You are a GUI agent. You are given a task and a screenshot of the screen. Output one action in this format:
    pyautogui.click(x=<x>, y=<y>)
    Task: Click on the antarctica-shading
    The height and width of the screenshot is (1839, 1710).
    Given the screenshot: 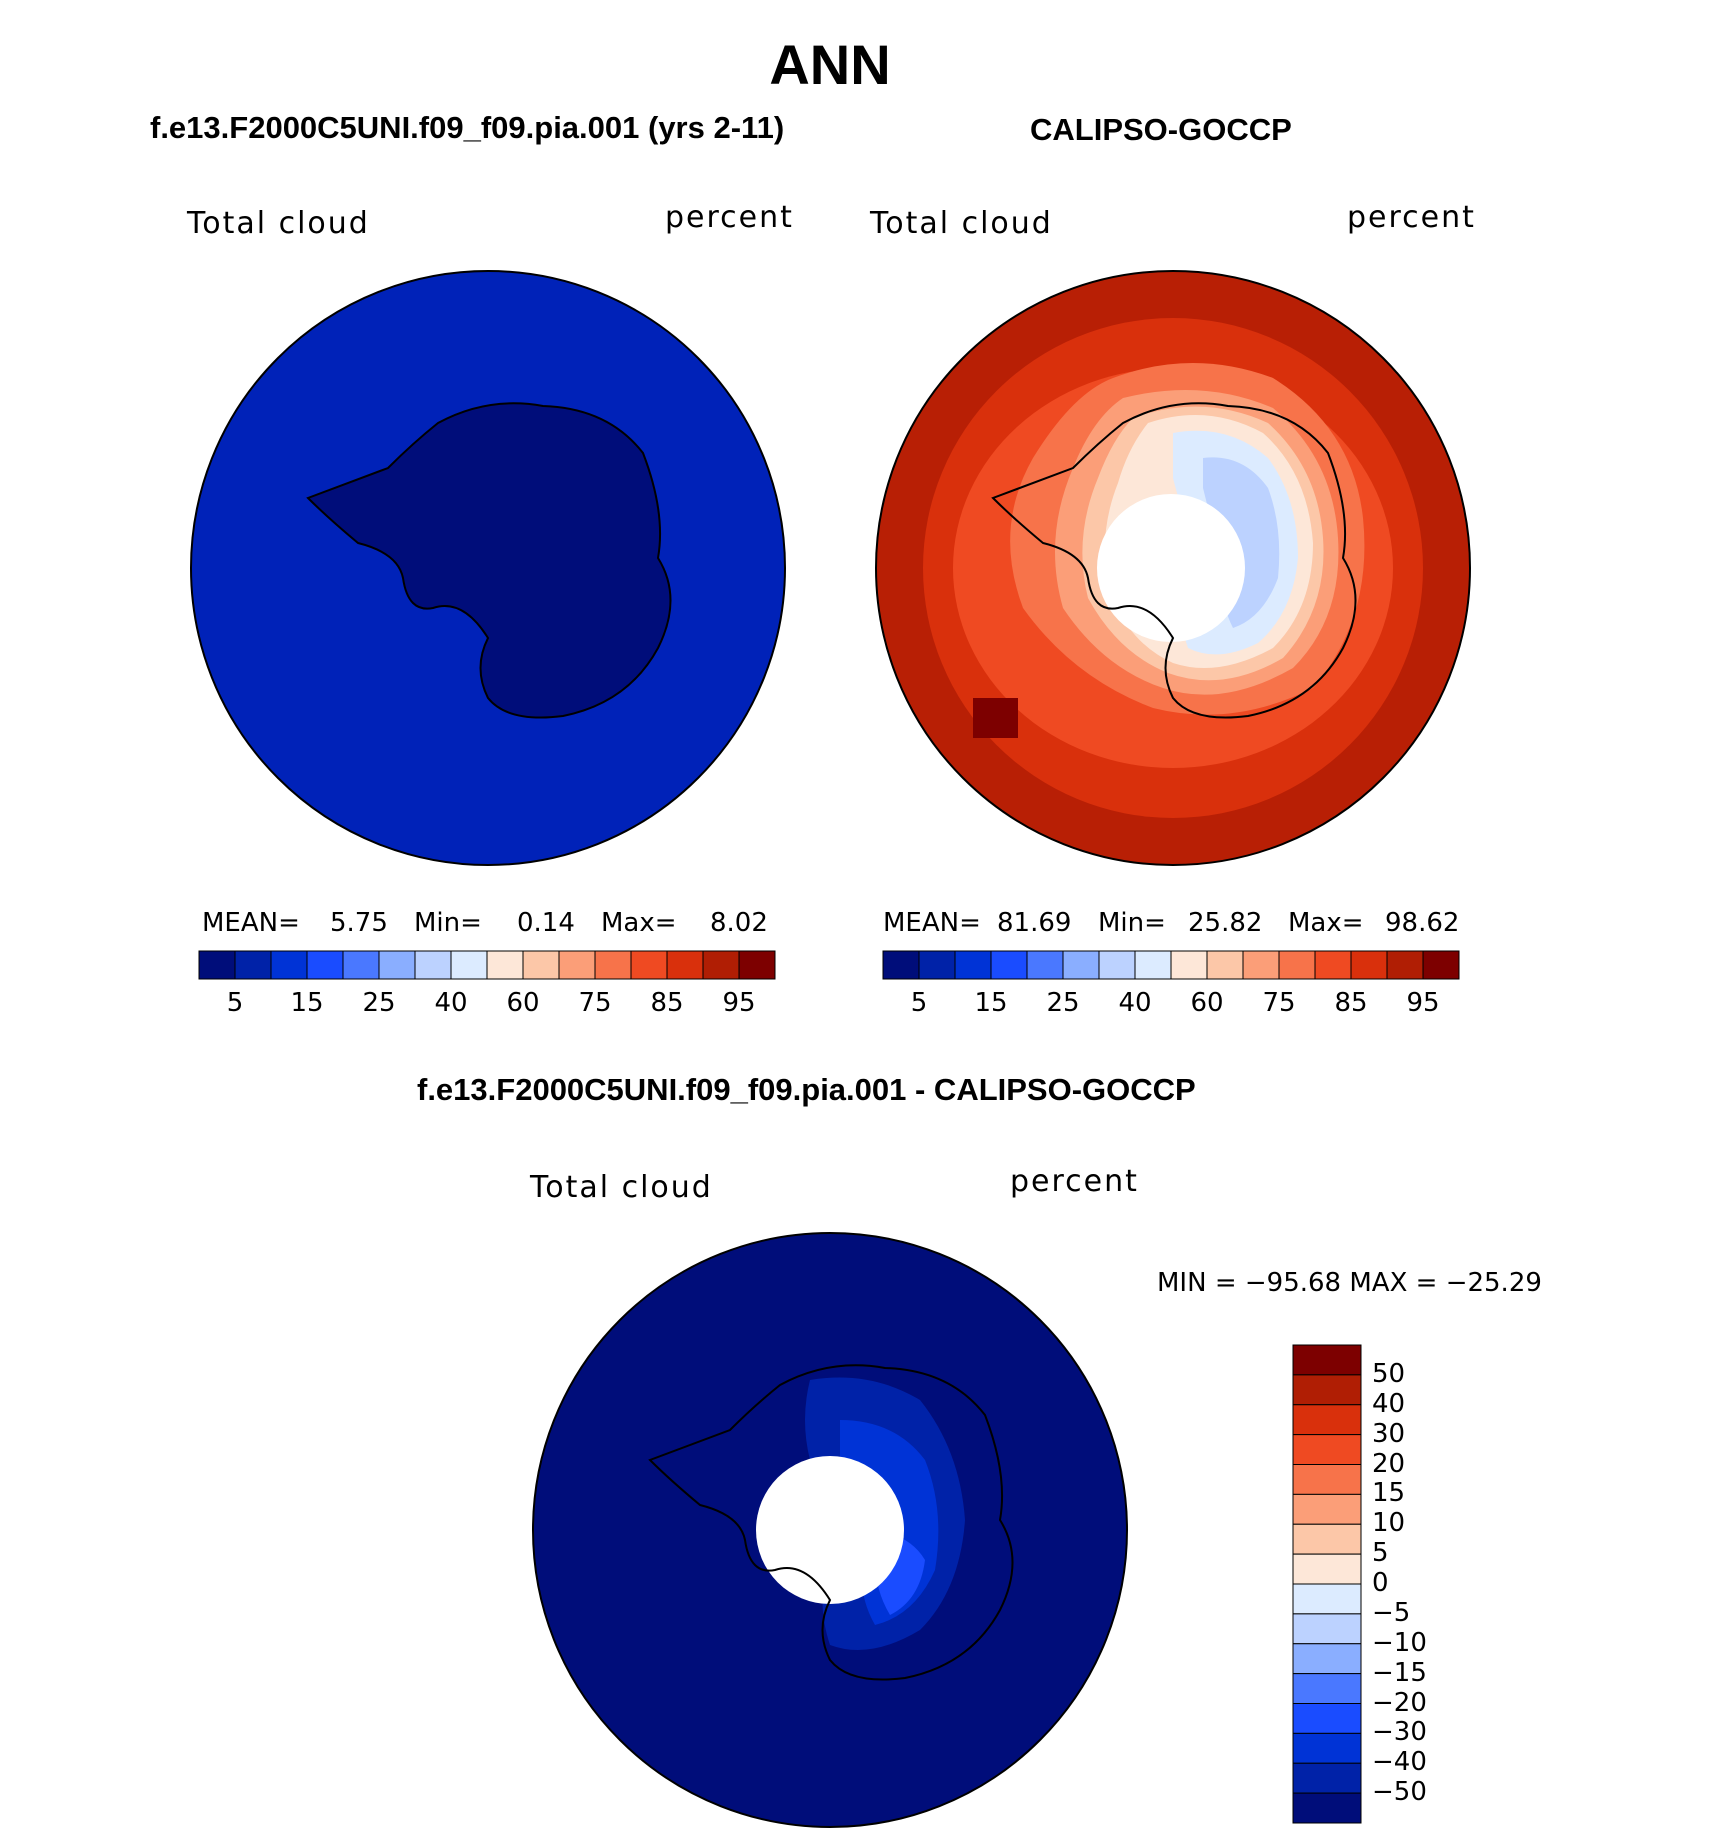 What is the action you would take?
    pyautogui.click(x=489, y=560)
    